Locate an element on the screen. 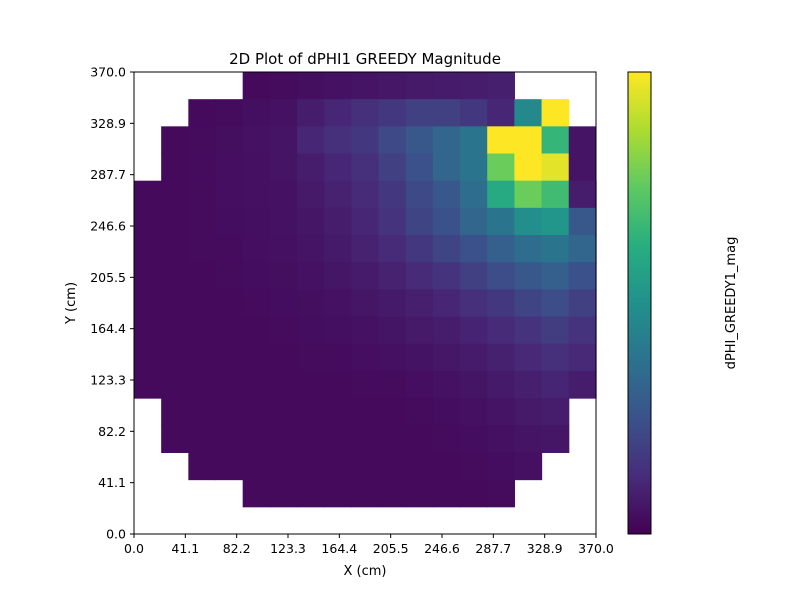  y-tick-label: 246.6 is located at coordinates (108, 226).